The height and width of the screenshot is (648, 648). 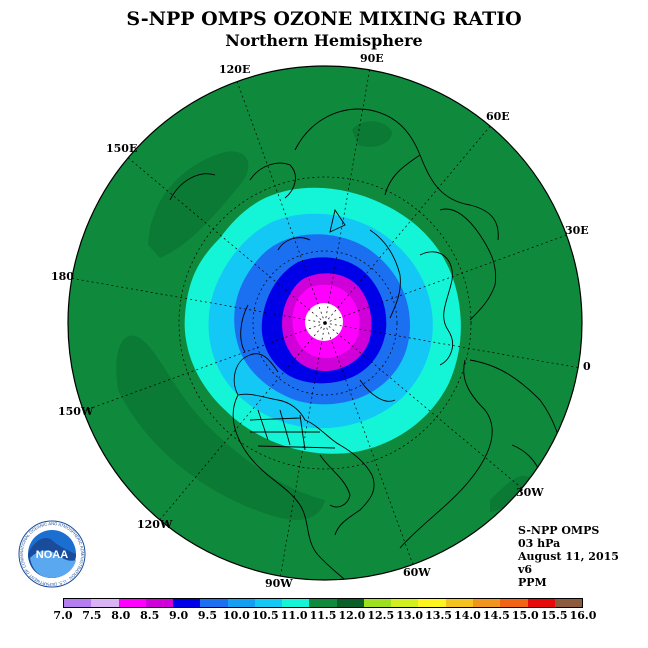 I want to click on info-level: 03 hPa, so click(x=539, y=543).